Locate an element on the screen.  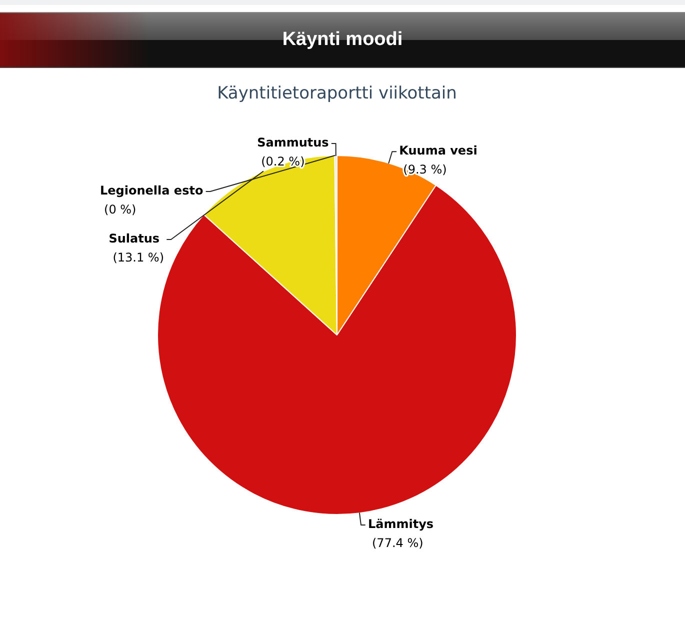
data-label: (13.1 %) is located at coordinates (138, 257).